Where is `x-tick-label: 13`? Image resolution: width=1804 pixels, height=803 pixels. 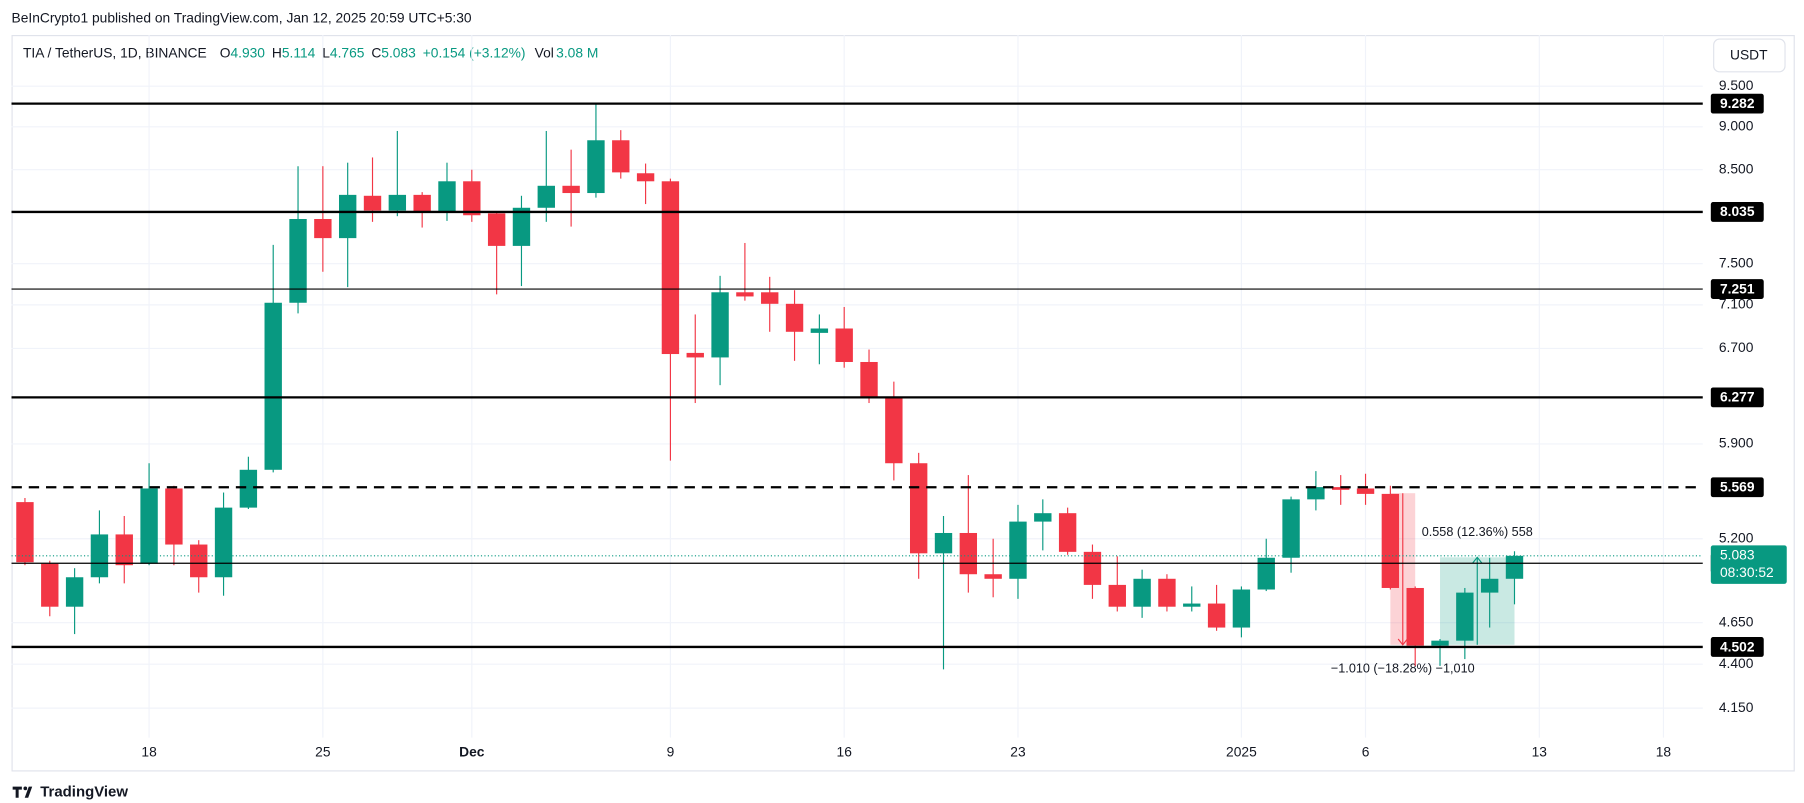 x-tick-label: 13 is located at coordinates (1540, 751).